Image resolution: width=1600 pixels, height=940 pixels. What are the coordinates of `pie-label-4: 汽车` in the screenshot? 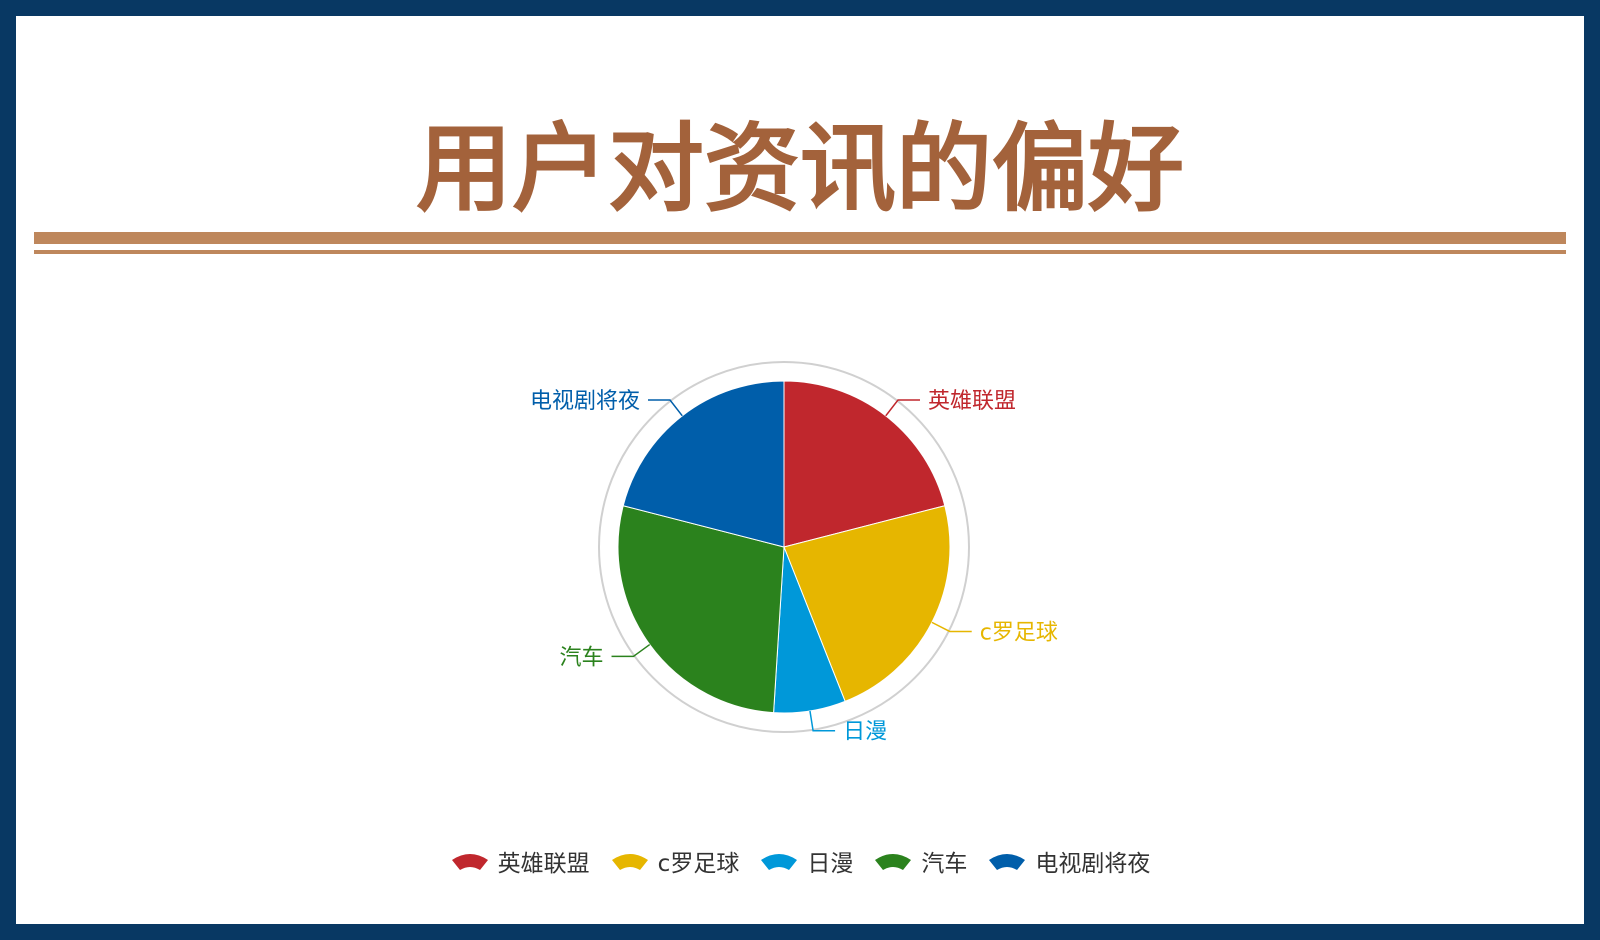 It's located at (582, 657).